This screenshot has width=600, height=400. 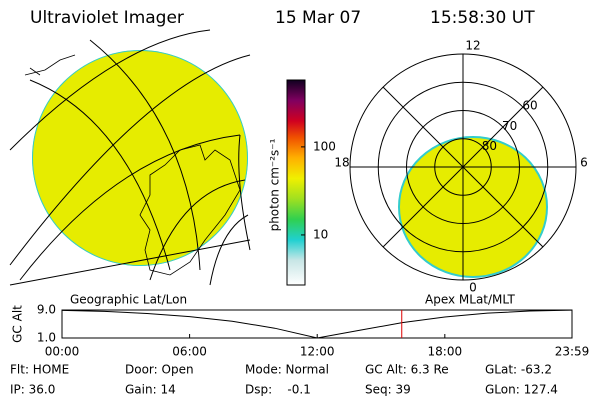 I want to click on colorbar-label: photon cm⁻²s⁻¹, so click(x=275, y=184).